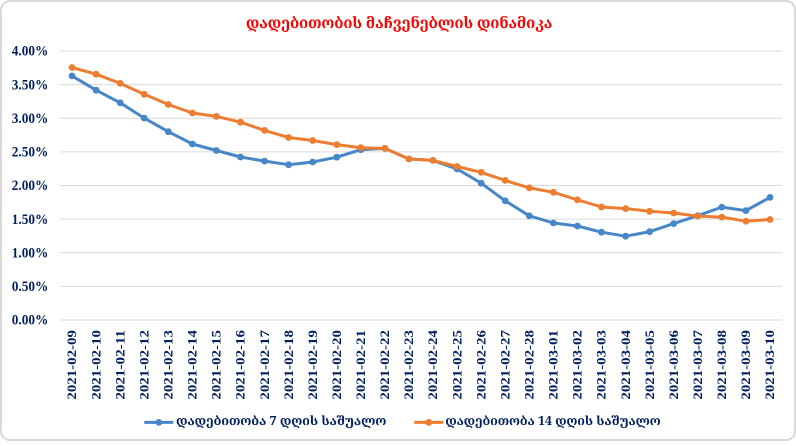  Describe the element at coordinates (577, 365) in the screenshot. I see `svg-text: 2021-03-02` at that location.